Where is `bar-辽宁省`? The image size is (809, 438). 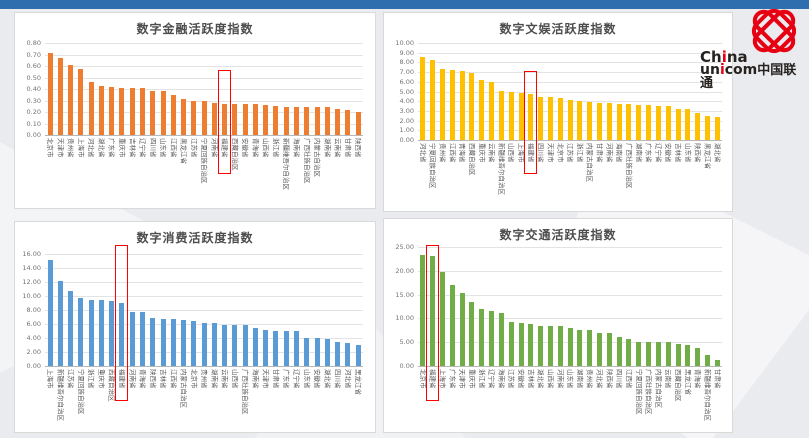 bar-辽宁省 is located at coordinates (296, 348).